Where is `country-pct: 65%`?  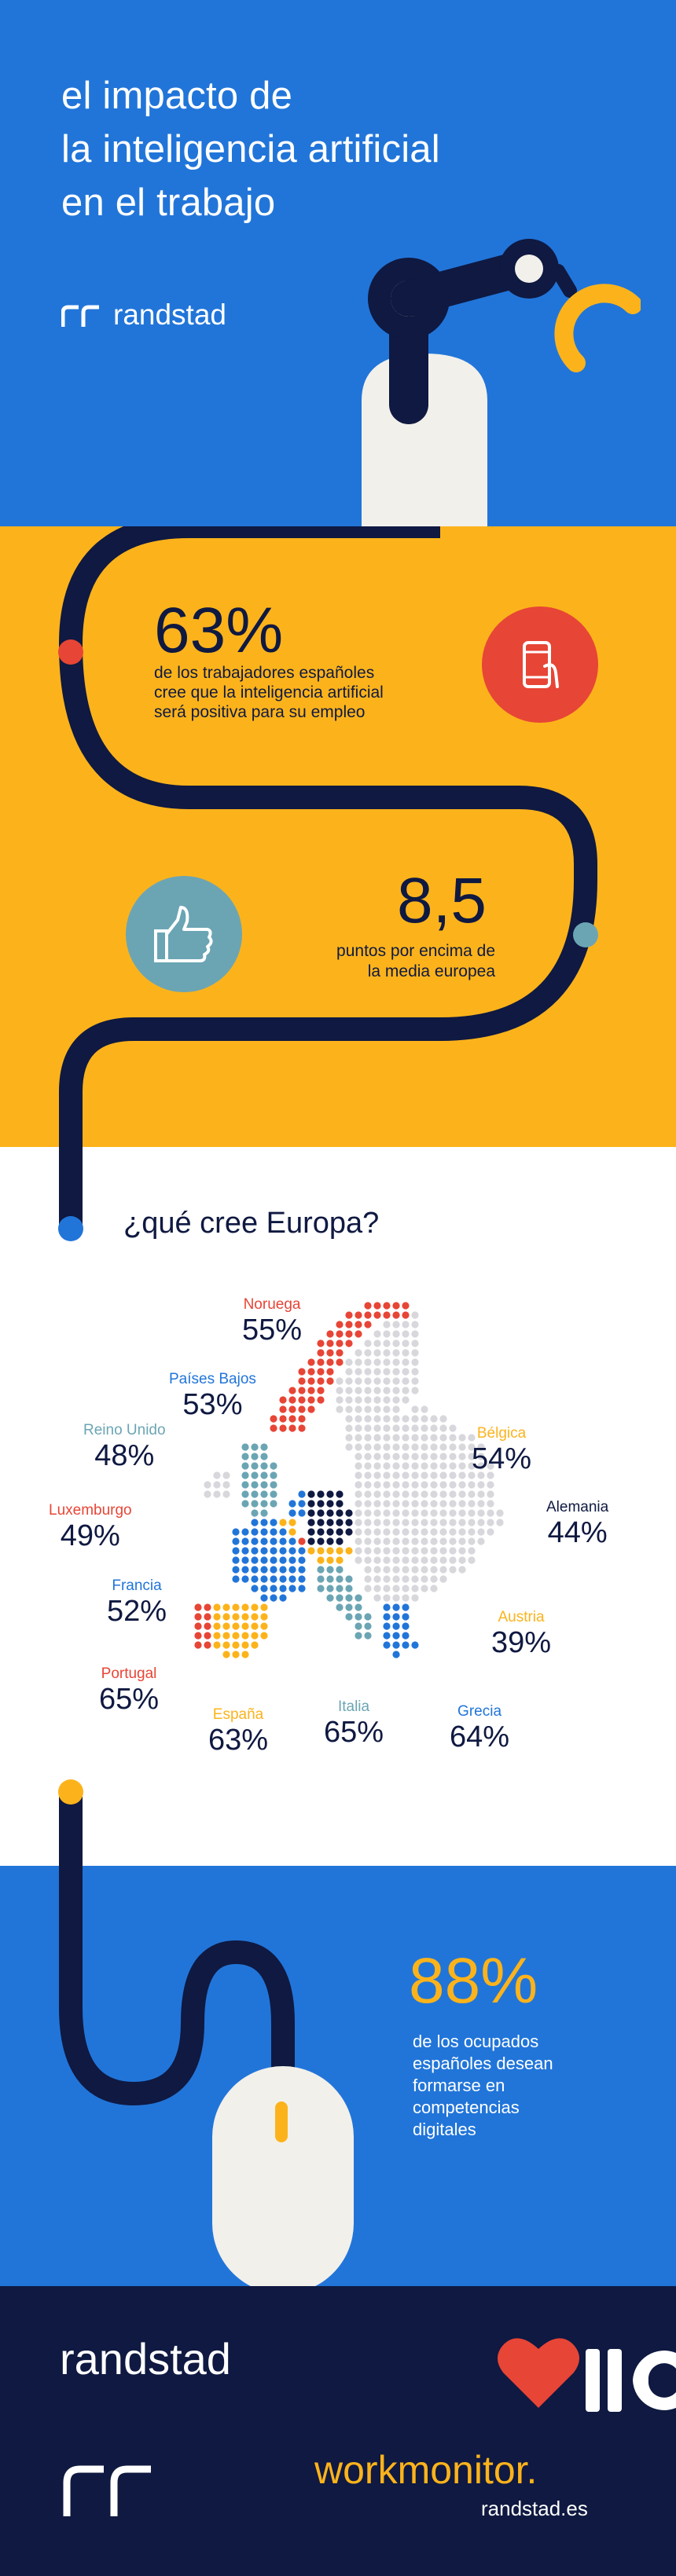 country-pct: 65% is located at coordinates (354, 1732).